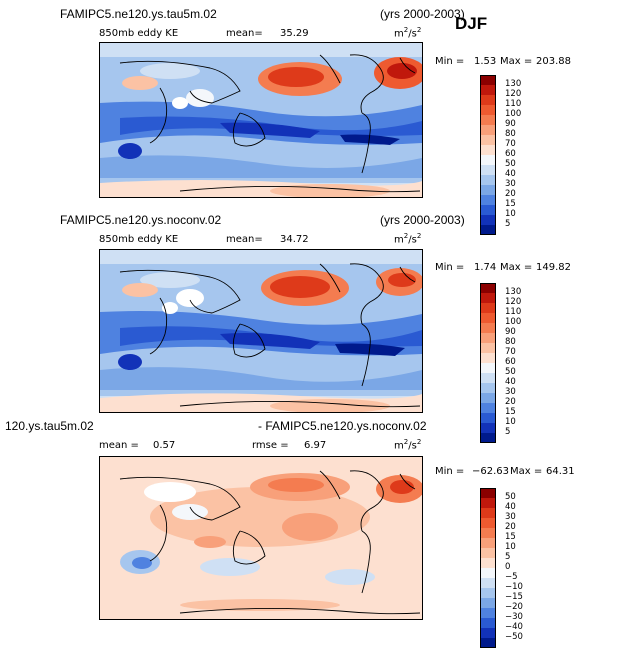 The image size is (628, 648). What do you see at coordinates (408, 33) in the screenshot?
I see `panel1-units: m2/s2` at bounding box center [408, 33].